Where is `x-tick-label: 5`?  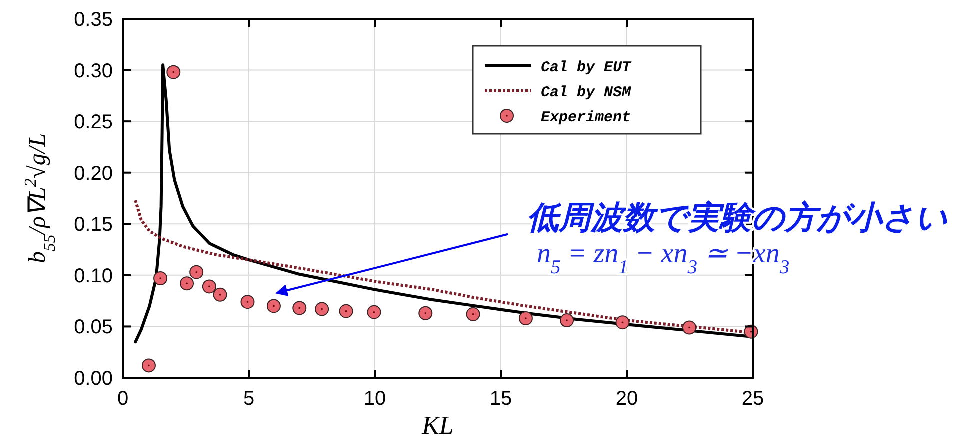 x-tick-label: 5 is located at coordinates (249, 399).